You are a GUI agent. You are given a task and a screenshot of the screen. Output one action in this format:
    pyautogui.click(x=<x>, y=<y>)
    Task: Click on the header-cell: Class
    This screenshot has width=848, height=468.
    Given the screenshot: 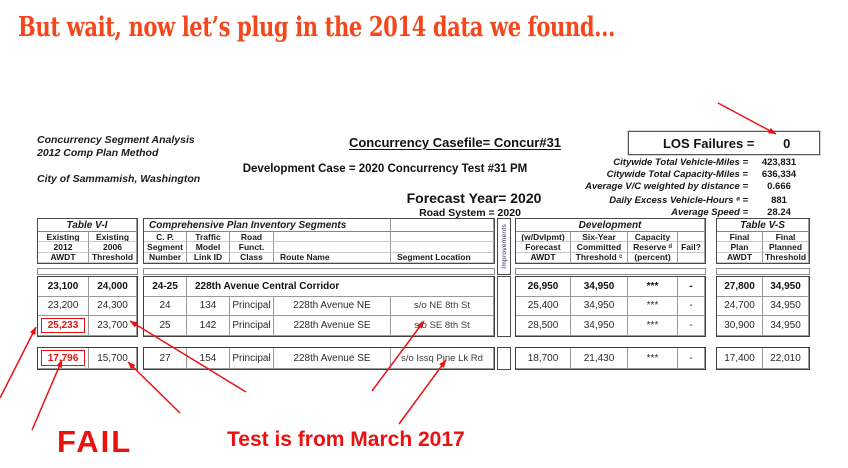 What is the action you would take?
    pyautogui.click(x=252, y=257)
    